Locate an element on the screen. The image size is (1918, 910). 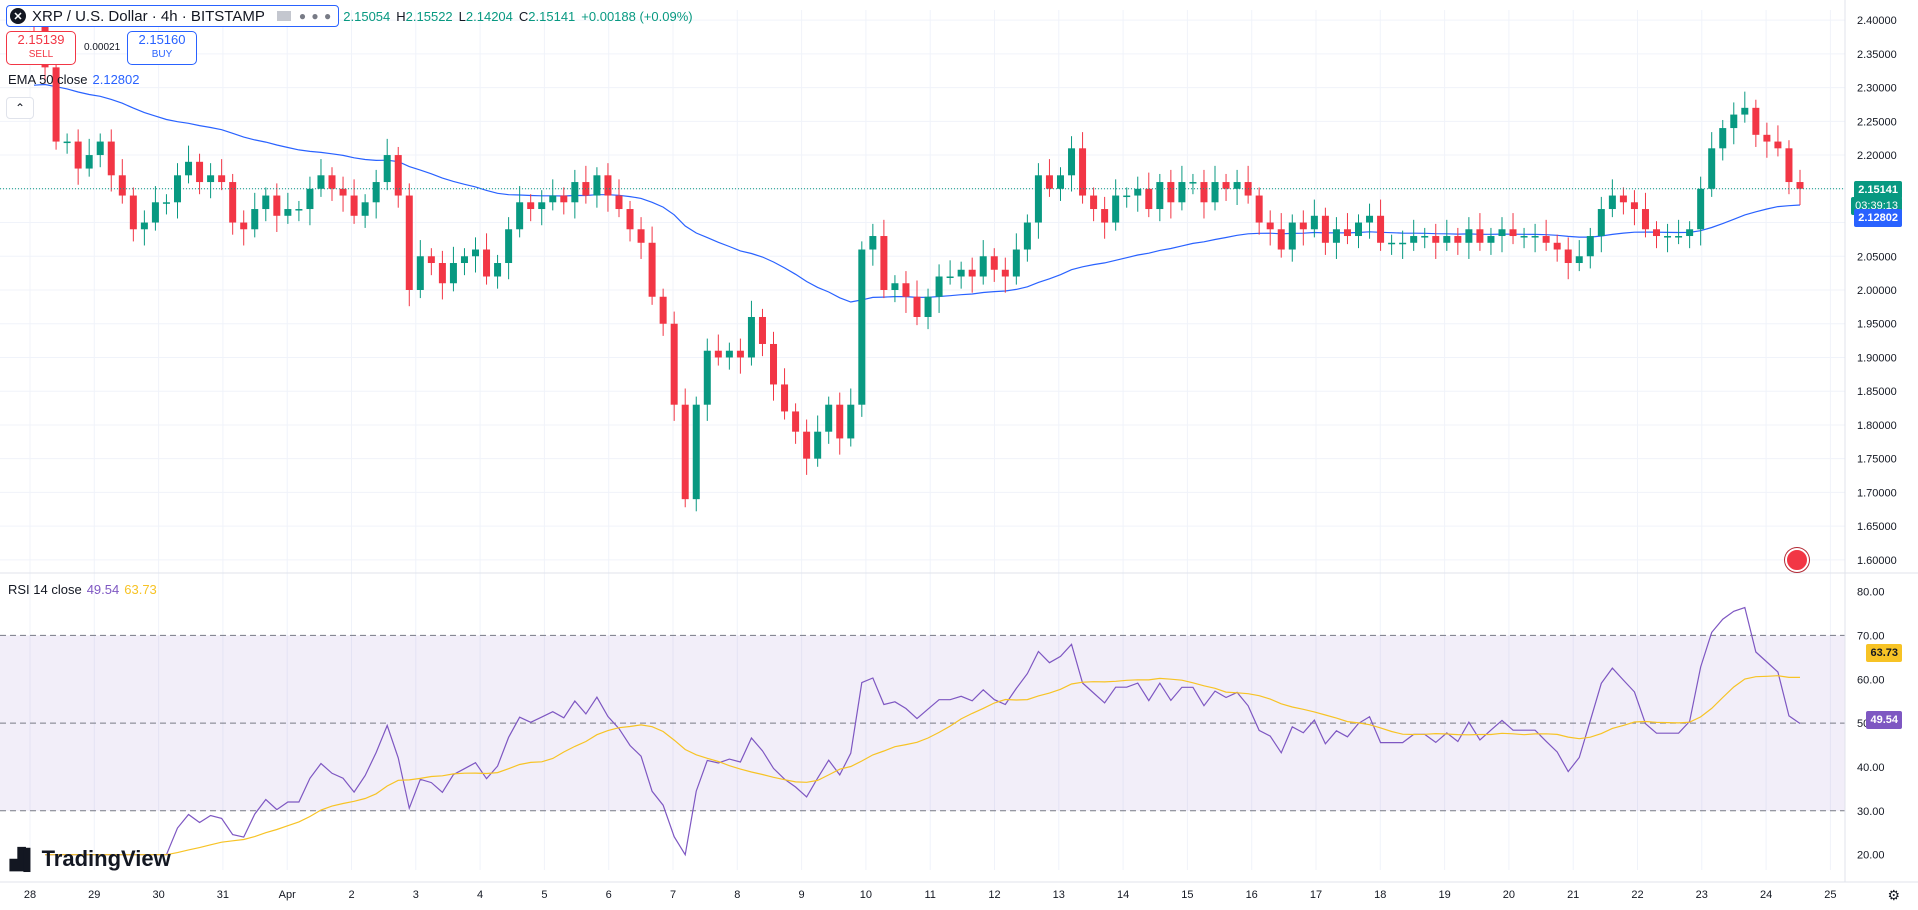
buy-price: 2.15160 is located at coordinates (162, 39).